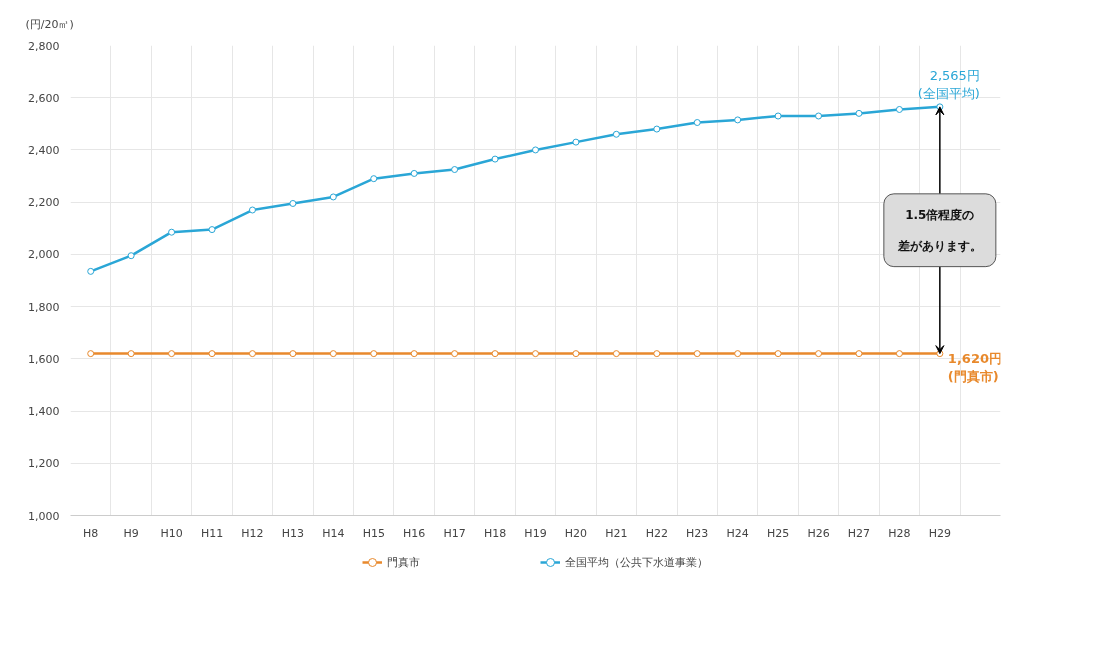  I want to click on x-tick-label: H16, so click(414, 533).